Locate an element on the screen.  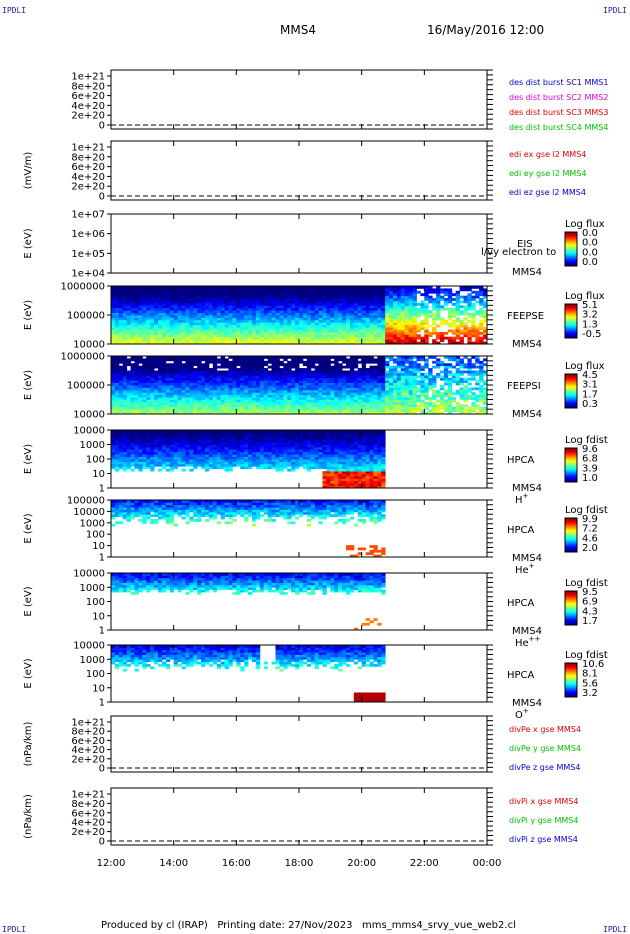
y-tick-label: 1 is located at coordinates (102, 631).